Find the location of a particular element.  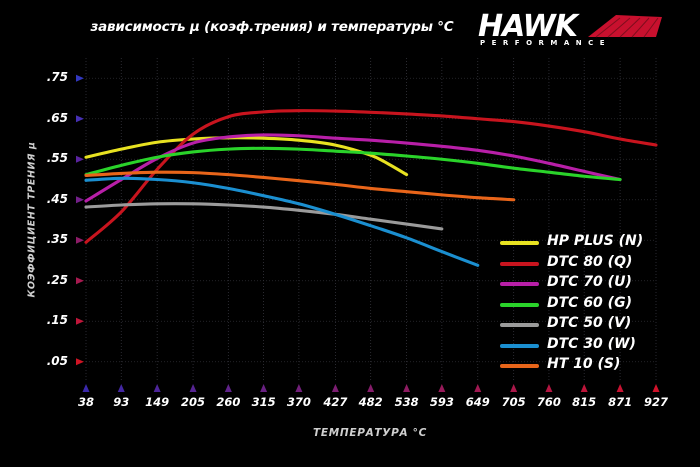

legend-label: DTC 30 (W) is located at coordinates (591, 343).